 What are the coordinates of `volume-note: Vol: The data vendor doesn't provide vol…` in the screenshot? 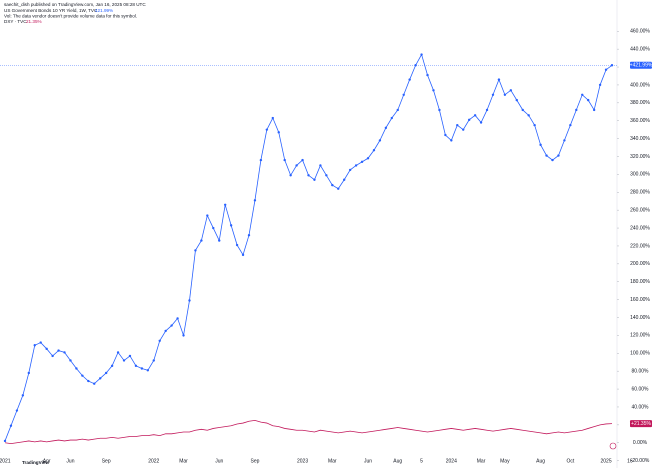 It's located at (70, 16).